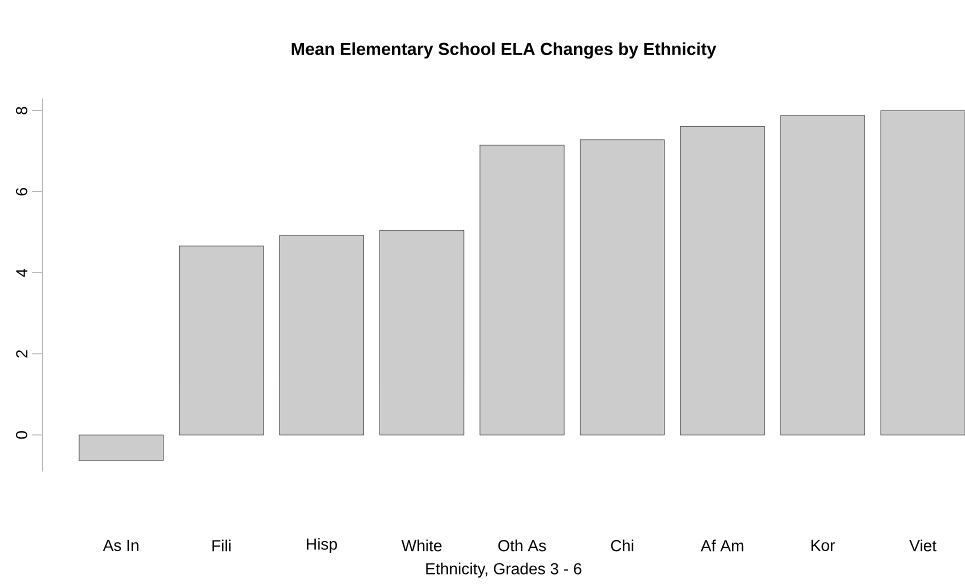 The width and height of the screenshot is (965, 588). I want to click on x-tick-label: White, so click(421, 546).